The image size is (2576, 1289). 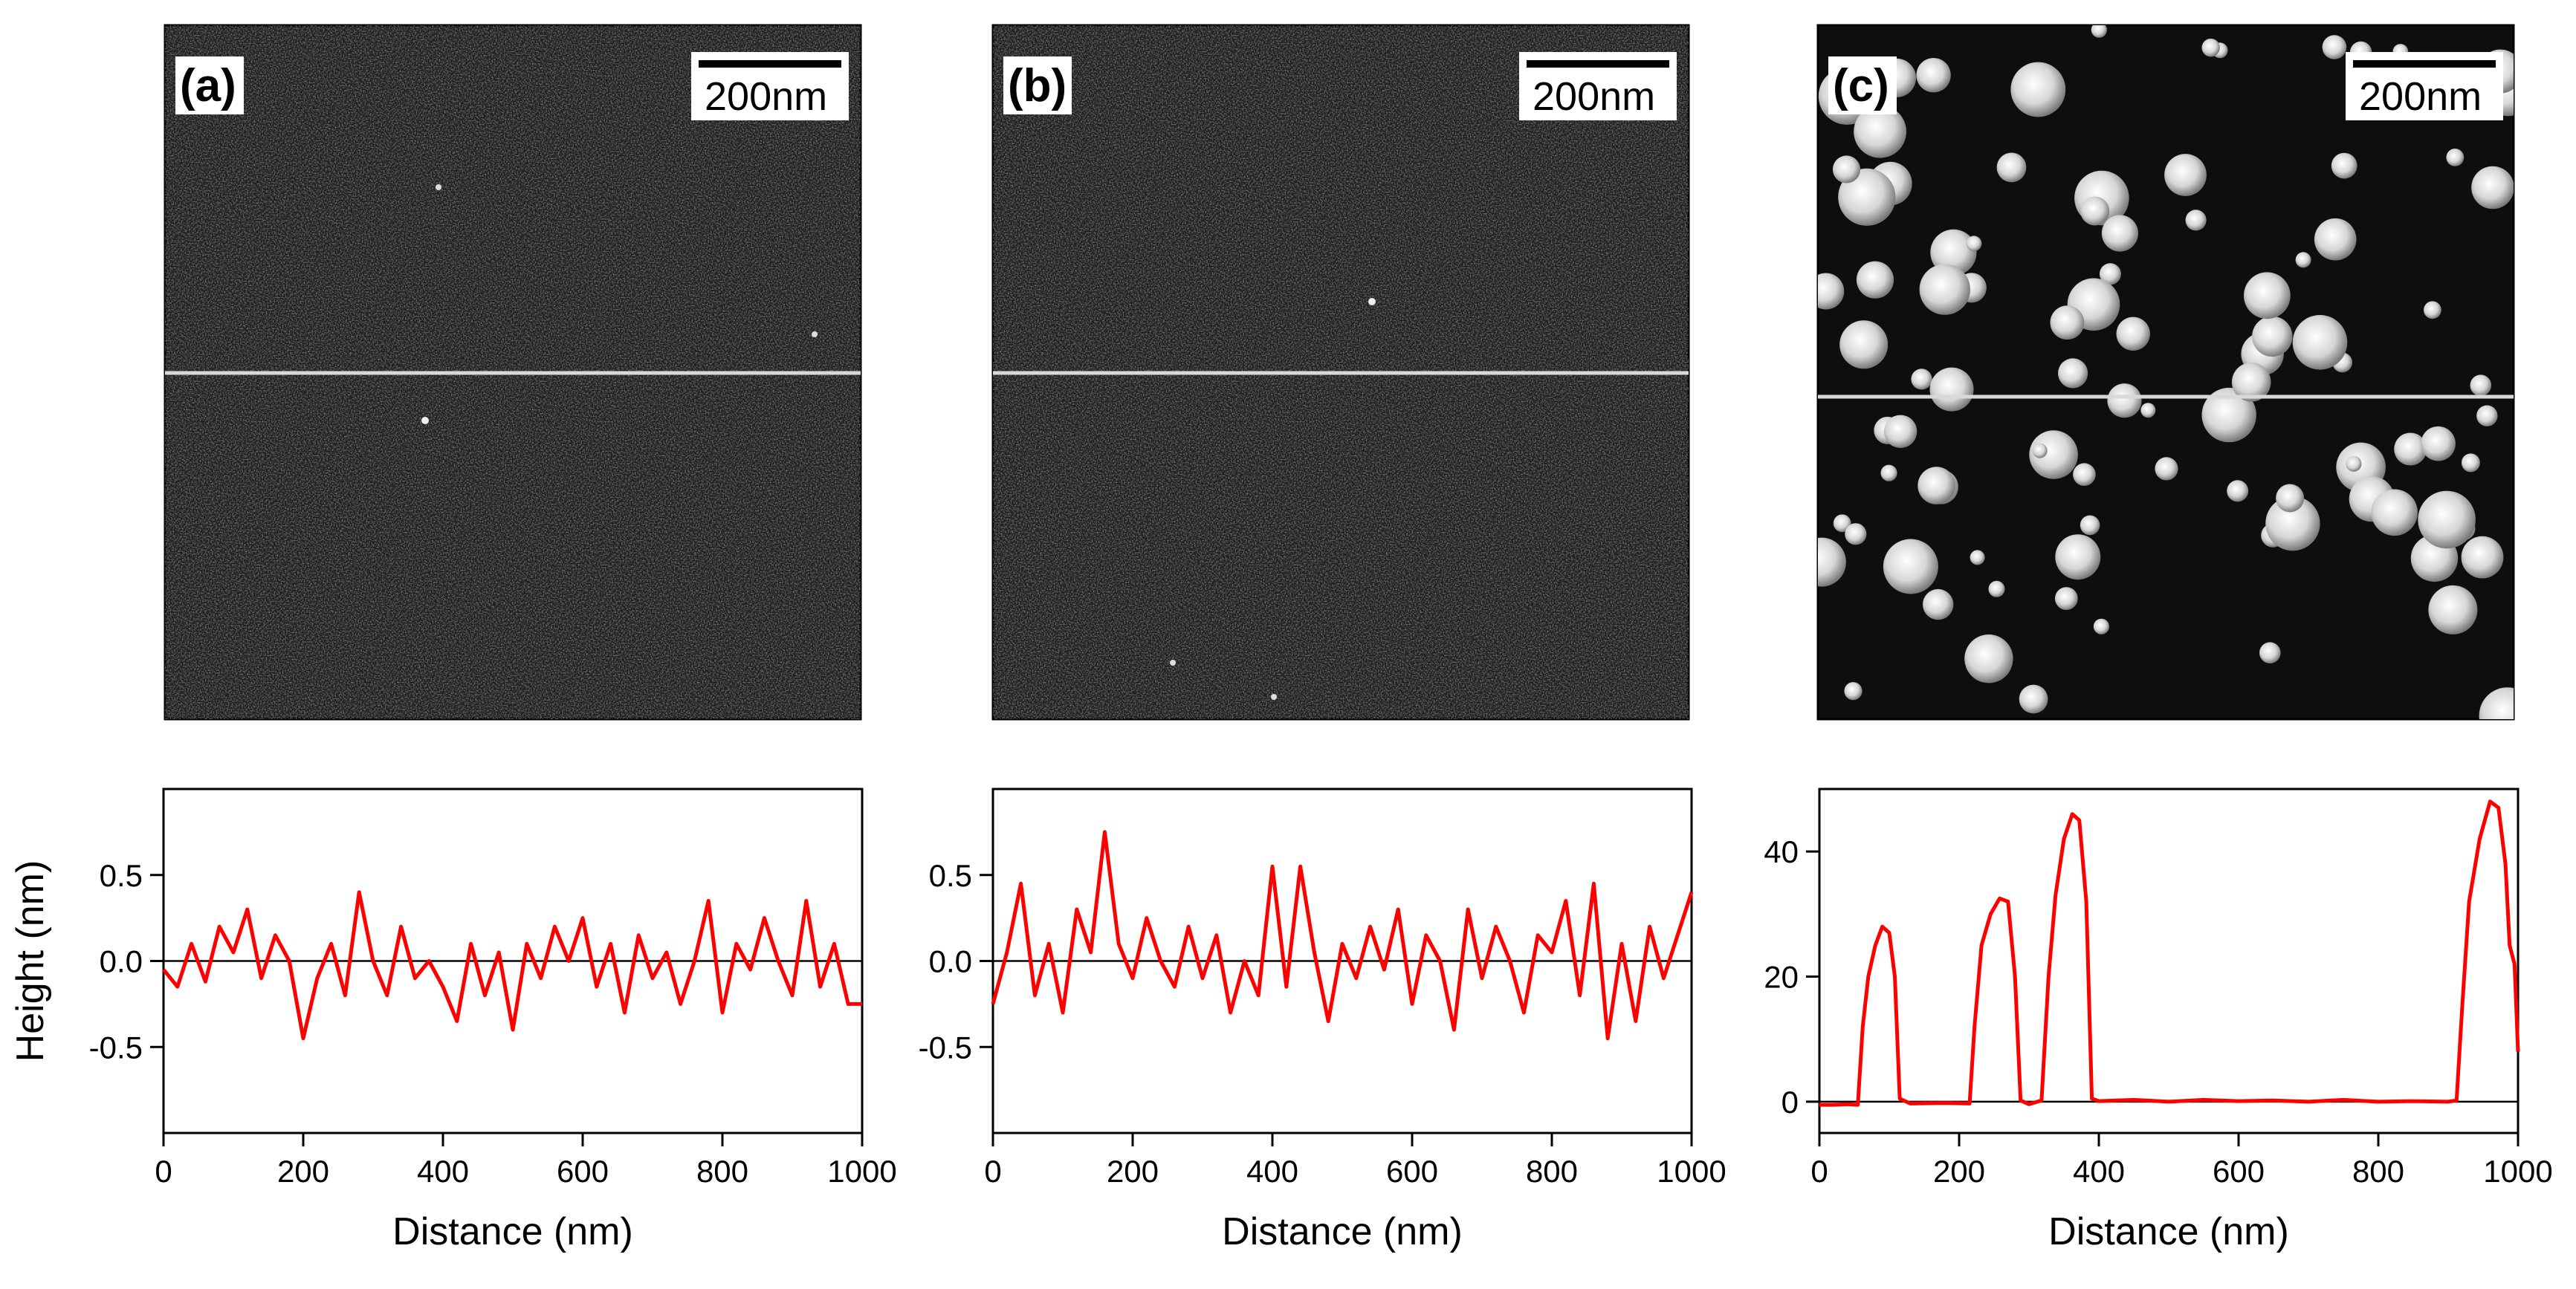 I want to click on y-axis-title: Height (nm), so click(x=30, y=961).